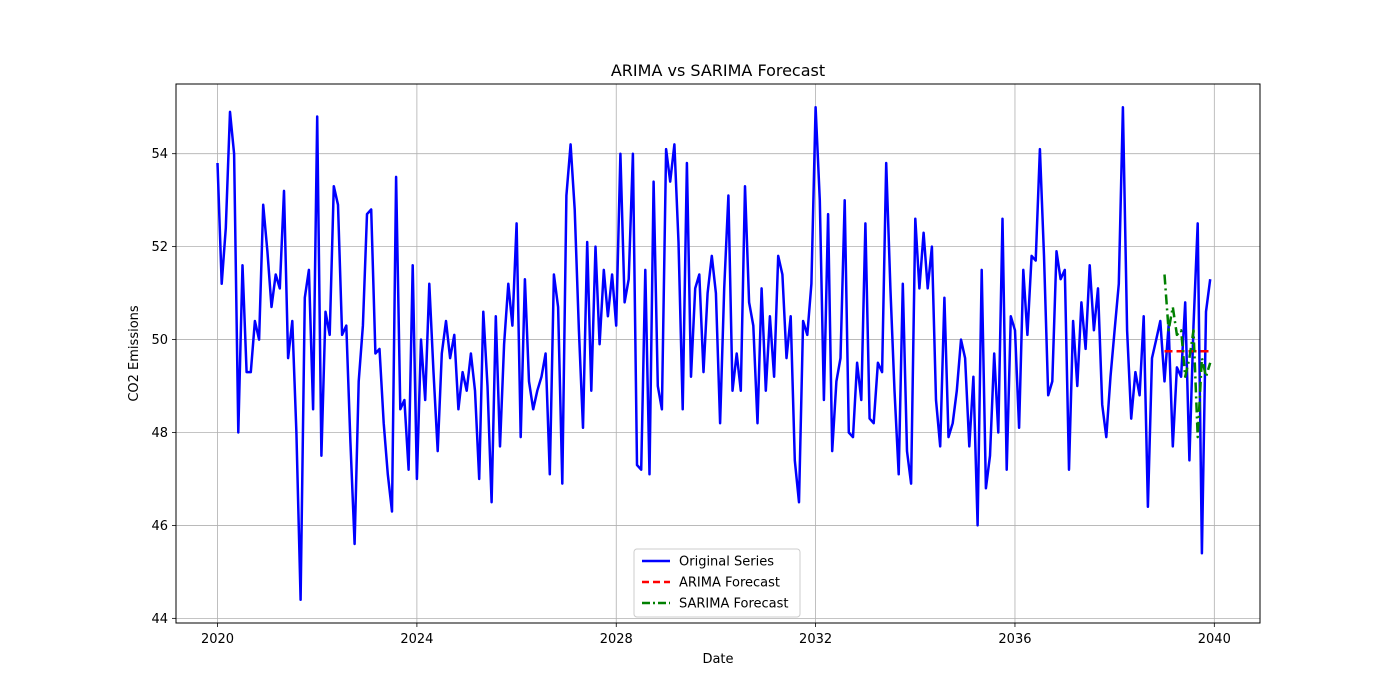 The image size is (1400, 700). What do you see at coordinates (716, 635) in the screenshot?
I see `x-axis: 2020 2024 2028 2032 2036 2040` at bounding box center [716, 635].